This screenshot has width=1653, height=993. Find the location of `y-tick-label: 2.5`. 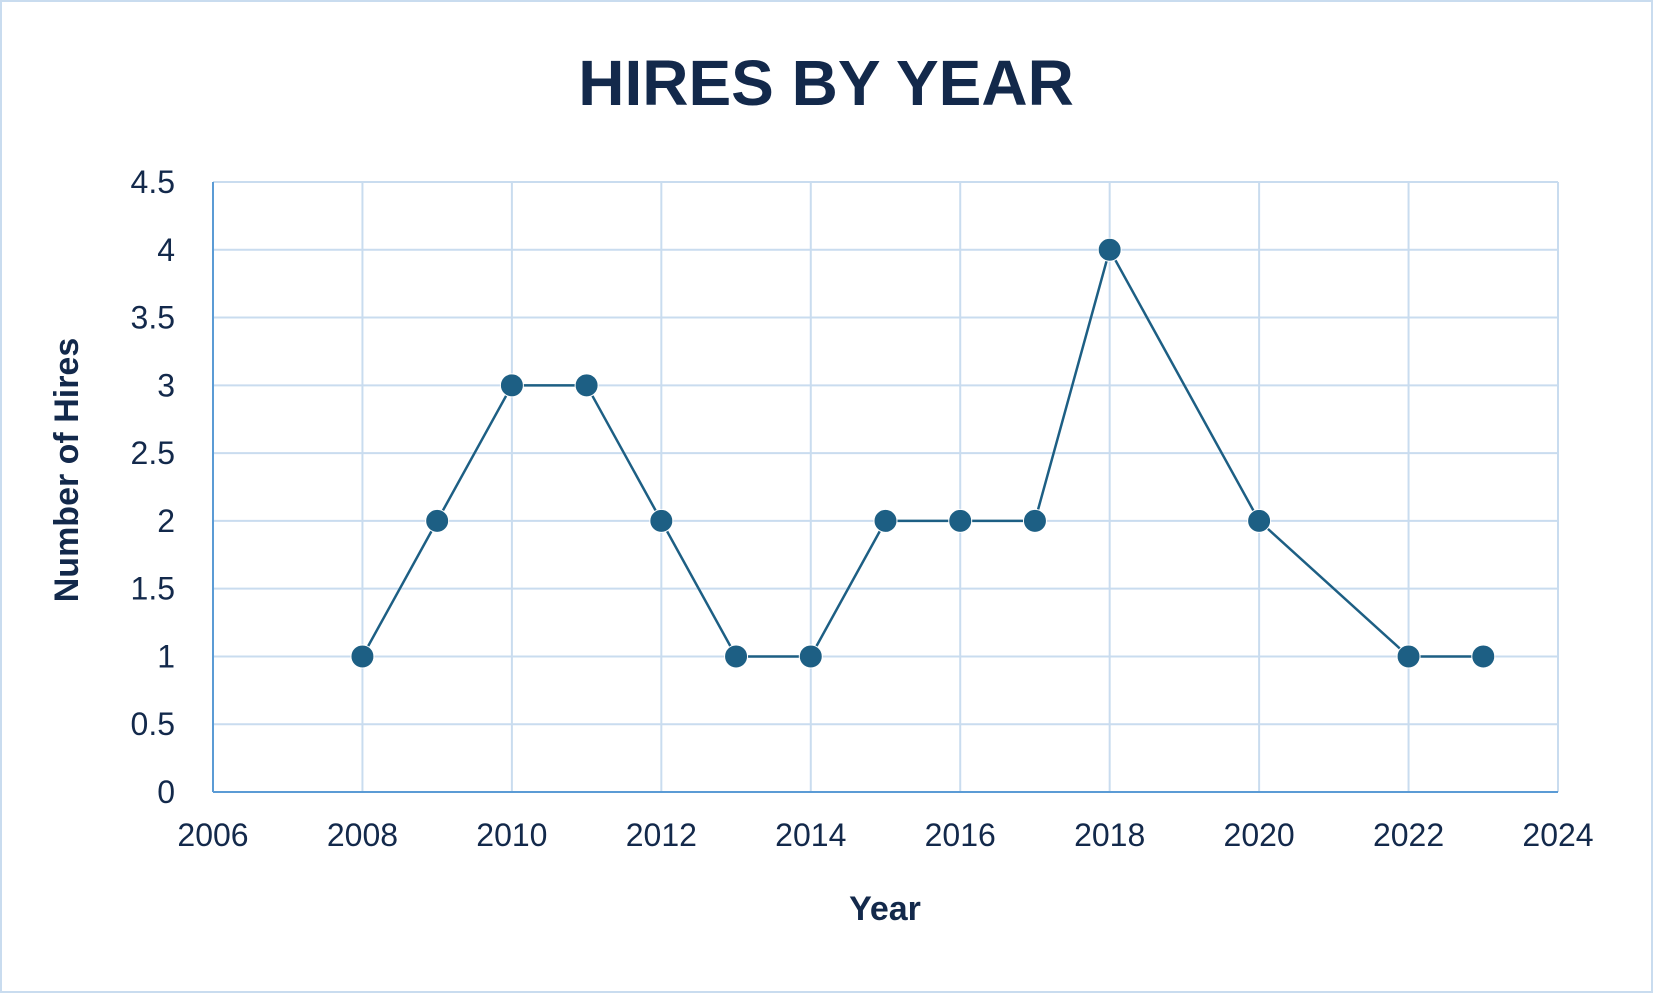

y-tick-label: 2.5 is located at coordinates (153, 453).